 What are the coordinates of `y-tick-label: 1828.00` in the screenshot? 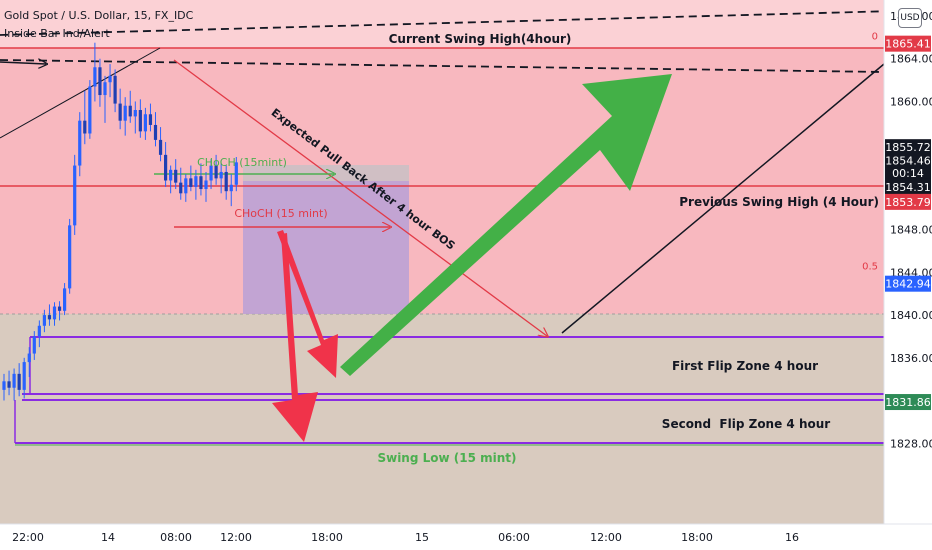 It's located at (911, 443).